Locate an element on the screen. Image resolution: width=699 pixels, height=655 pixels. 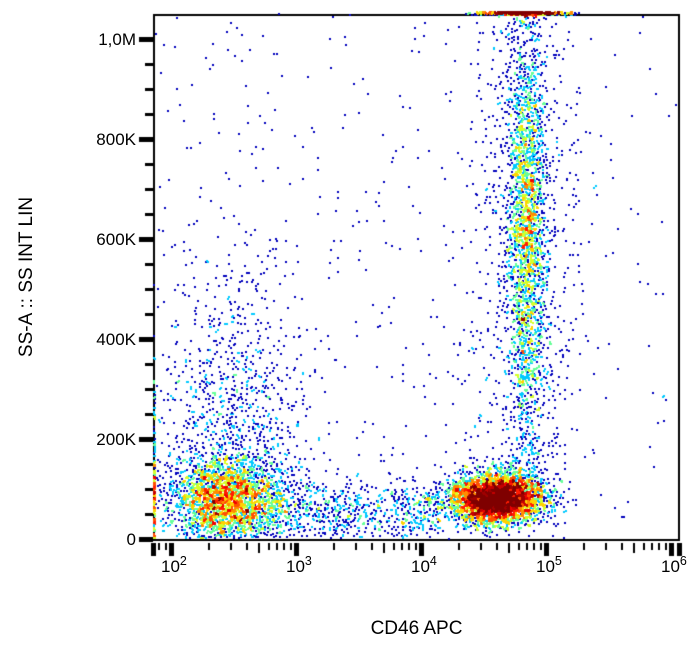
y-tick-label: 400K is located at coordinates (116, 339).